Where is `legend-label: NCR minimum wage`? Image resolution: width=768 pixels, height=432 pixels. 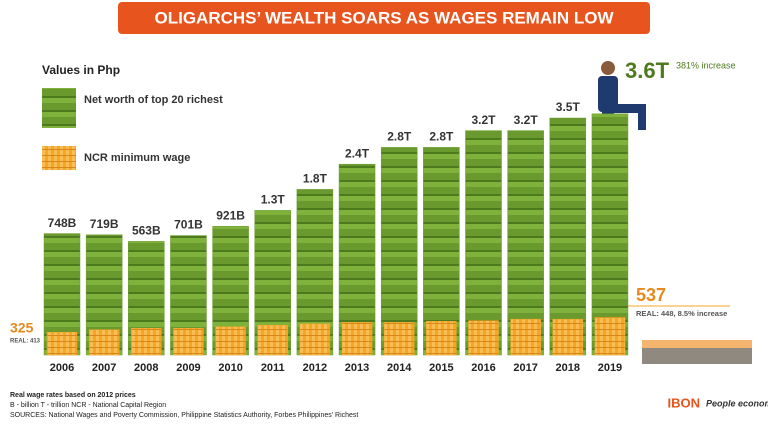 legend-label: NCR minimum wage is located at coordinates (137, 158).